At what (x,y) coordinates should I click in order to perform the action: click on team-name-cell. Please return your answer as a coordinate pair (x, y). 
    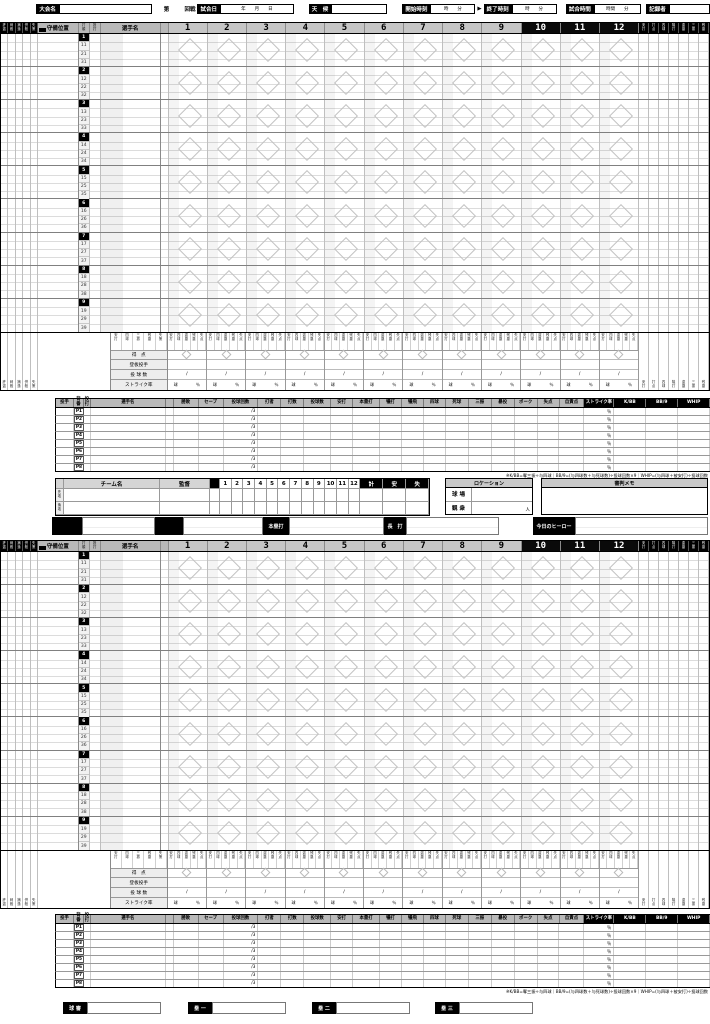
    Looking at the image, I should click on (112, 508).